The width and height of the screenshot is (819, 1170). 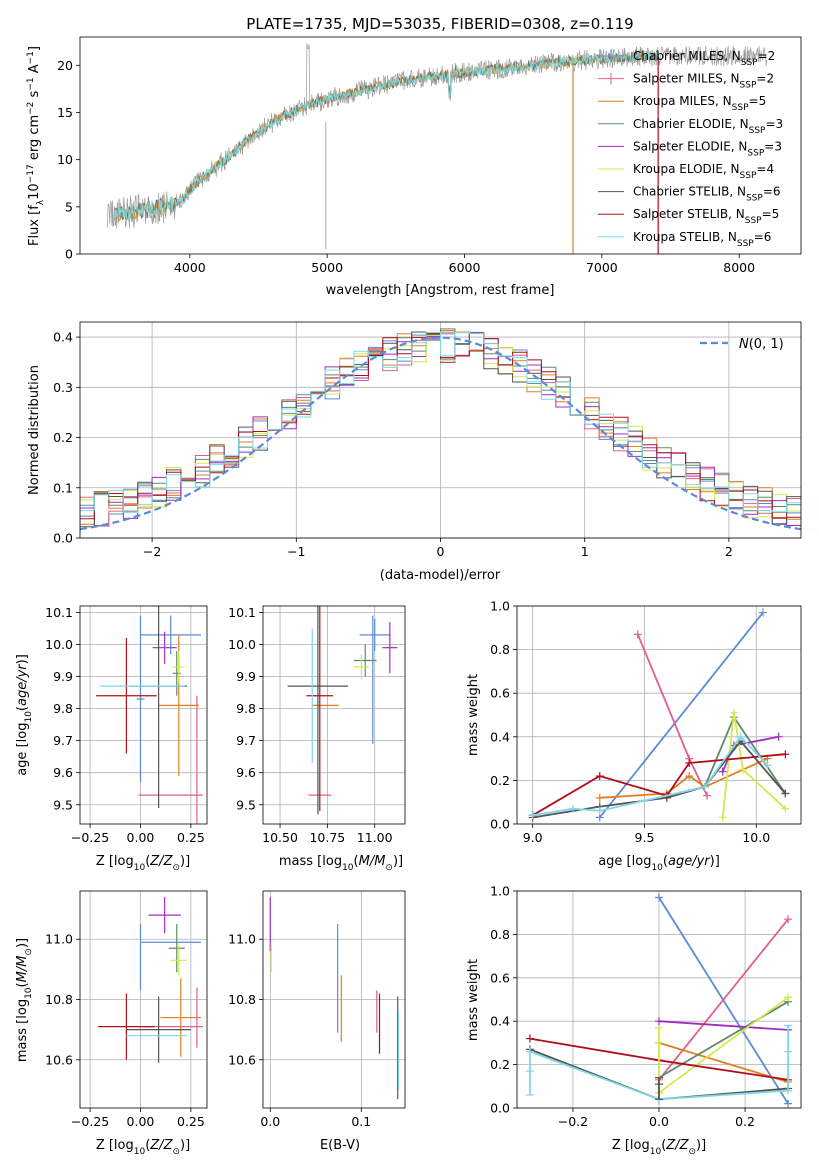 What do you see at coordinates (533, 837) in the screenshot?
I see `x-tick-label: 9.0` at bounding box center [533, 837].